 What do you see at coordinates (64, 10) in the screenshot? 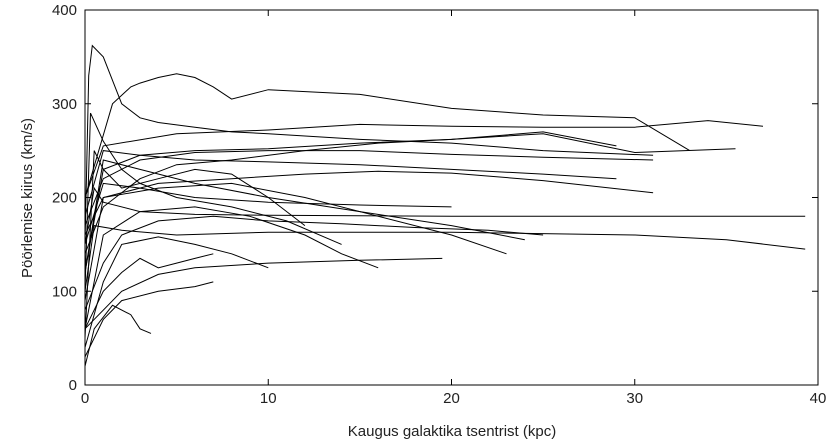
I see `y-tick-label: 400` at bounding box center [64, 10].